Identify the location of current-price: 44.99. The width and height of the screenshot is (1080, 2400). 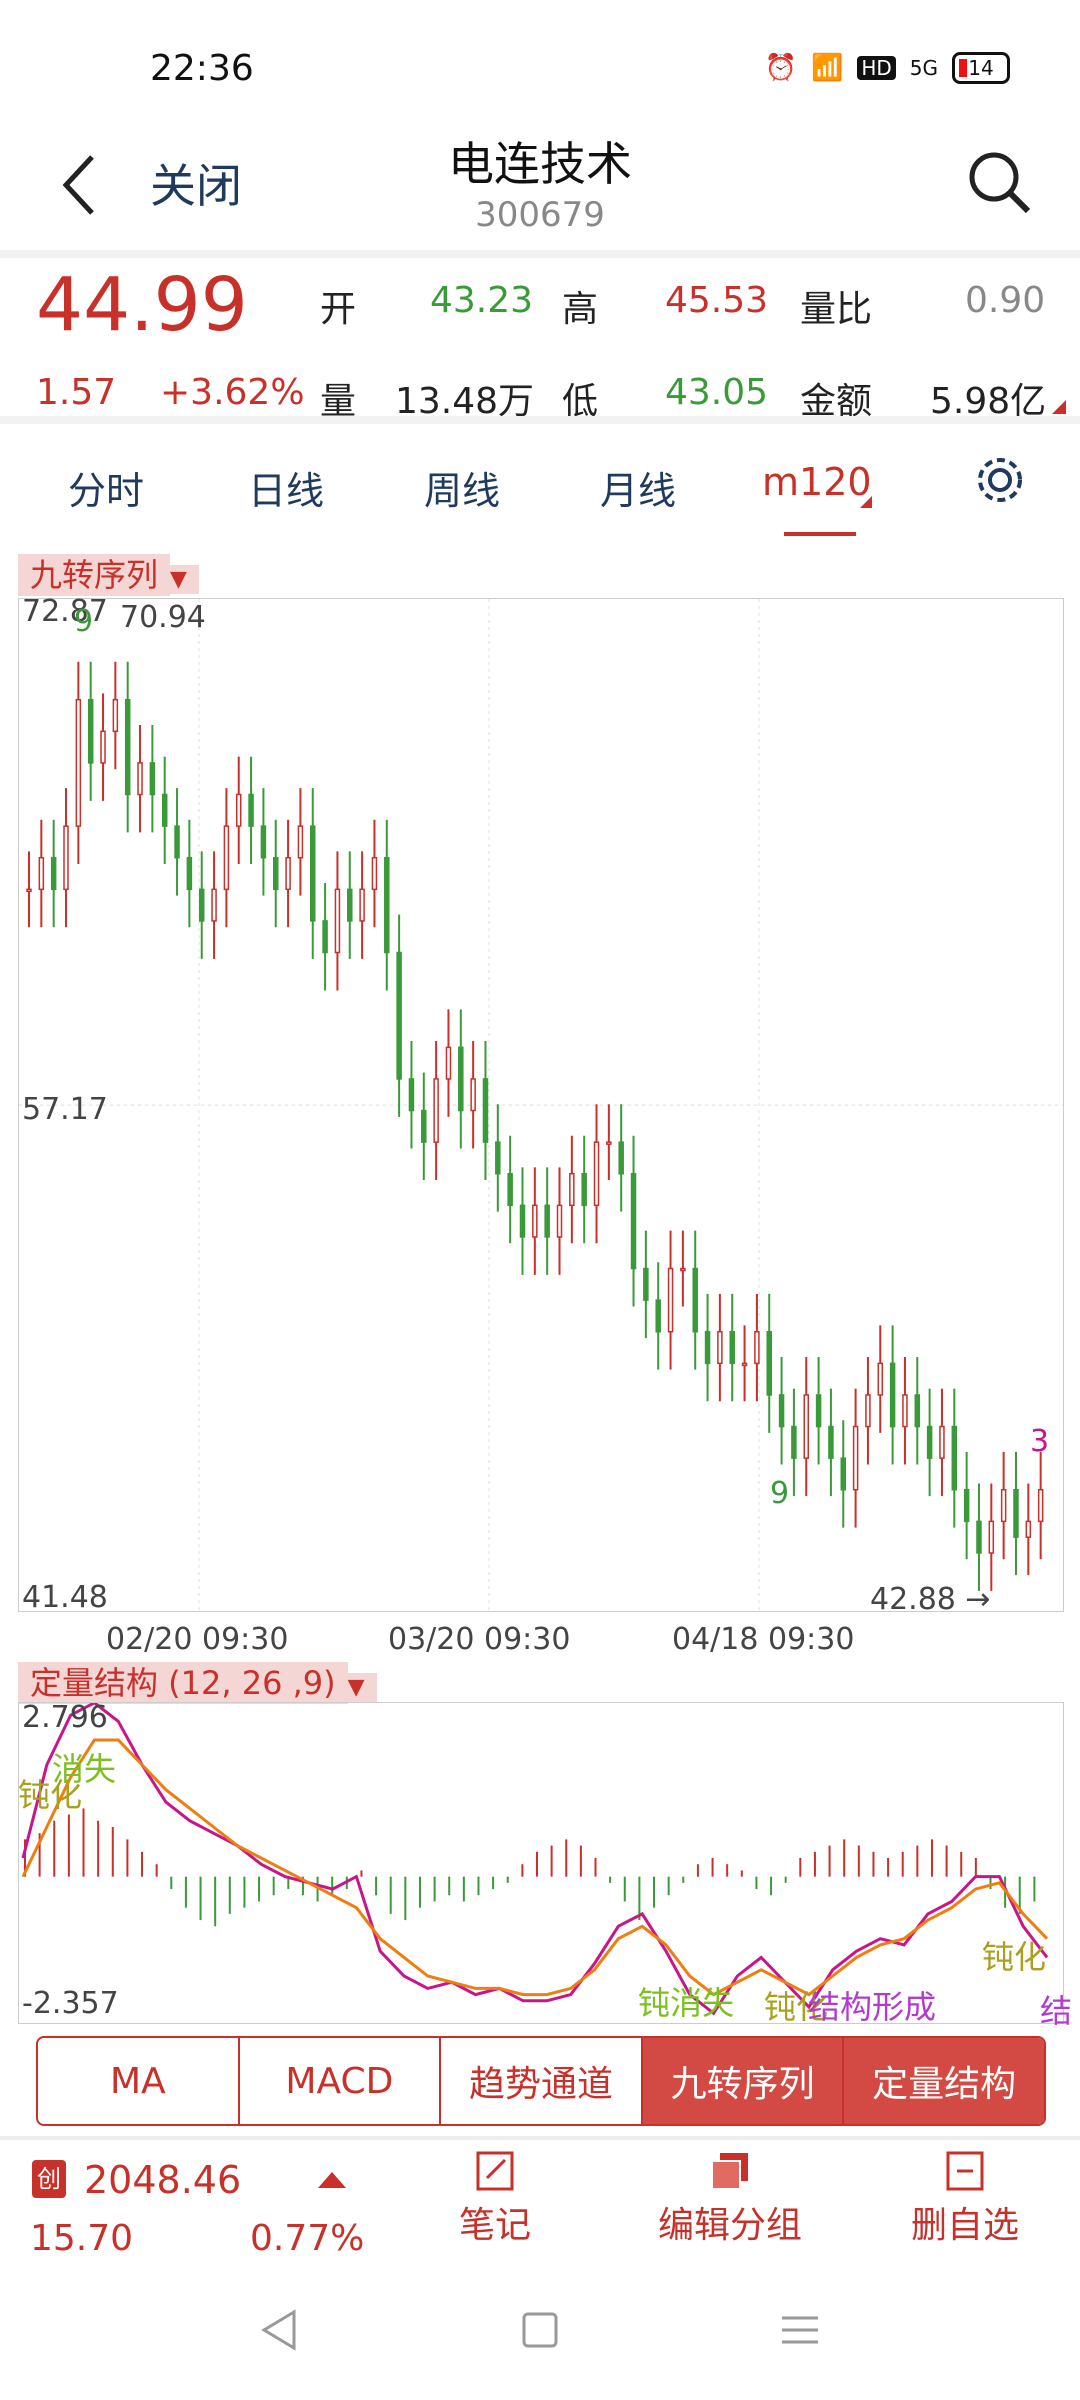
(142, 305).